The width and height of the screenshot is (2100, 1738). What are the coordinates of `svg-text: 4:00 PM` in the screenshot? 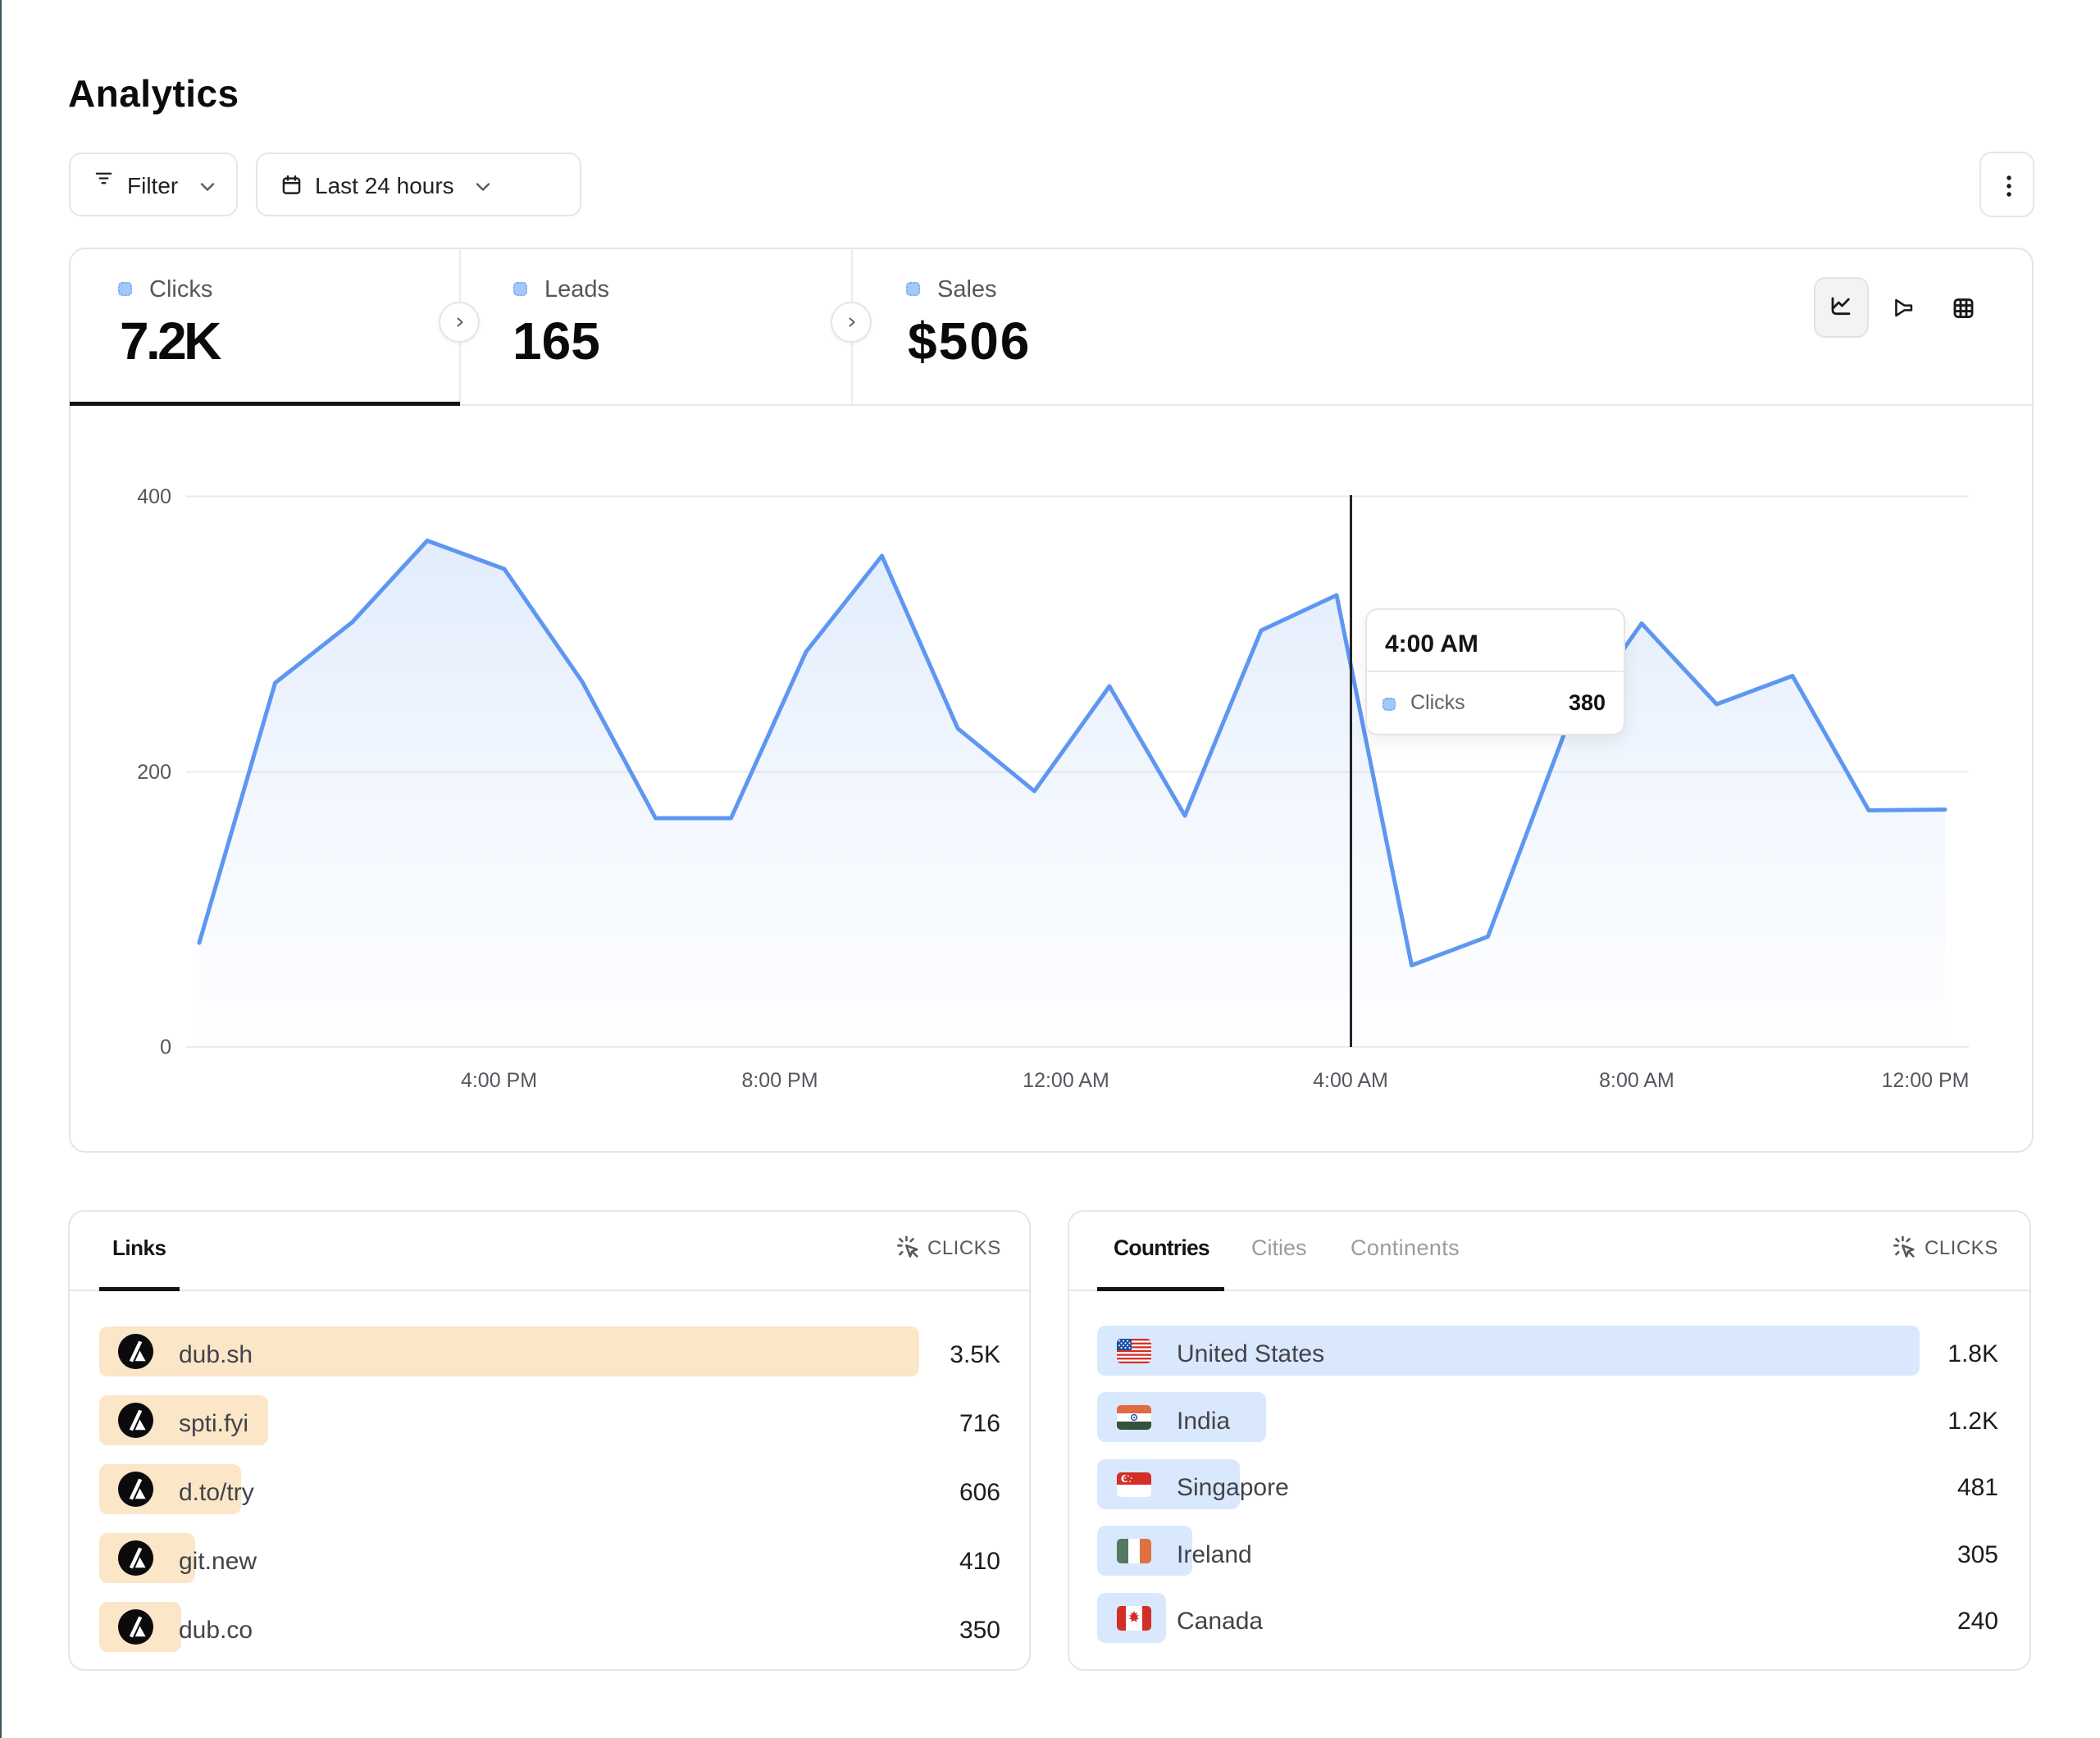 It's located at (499, 1080).